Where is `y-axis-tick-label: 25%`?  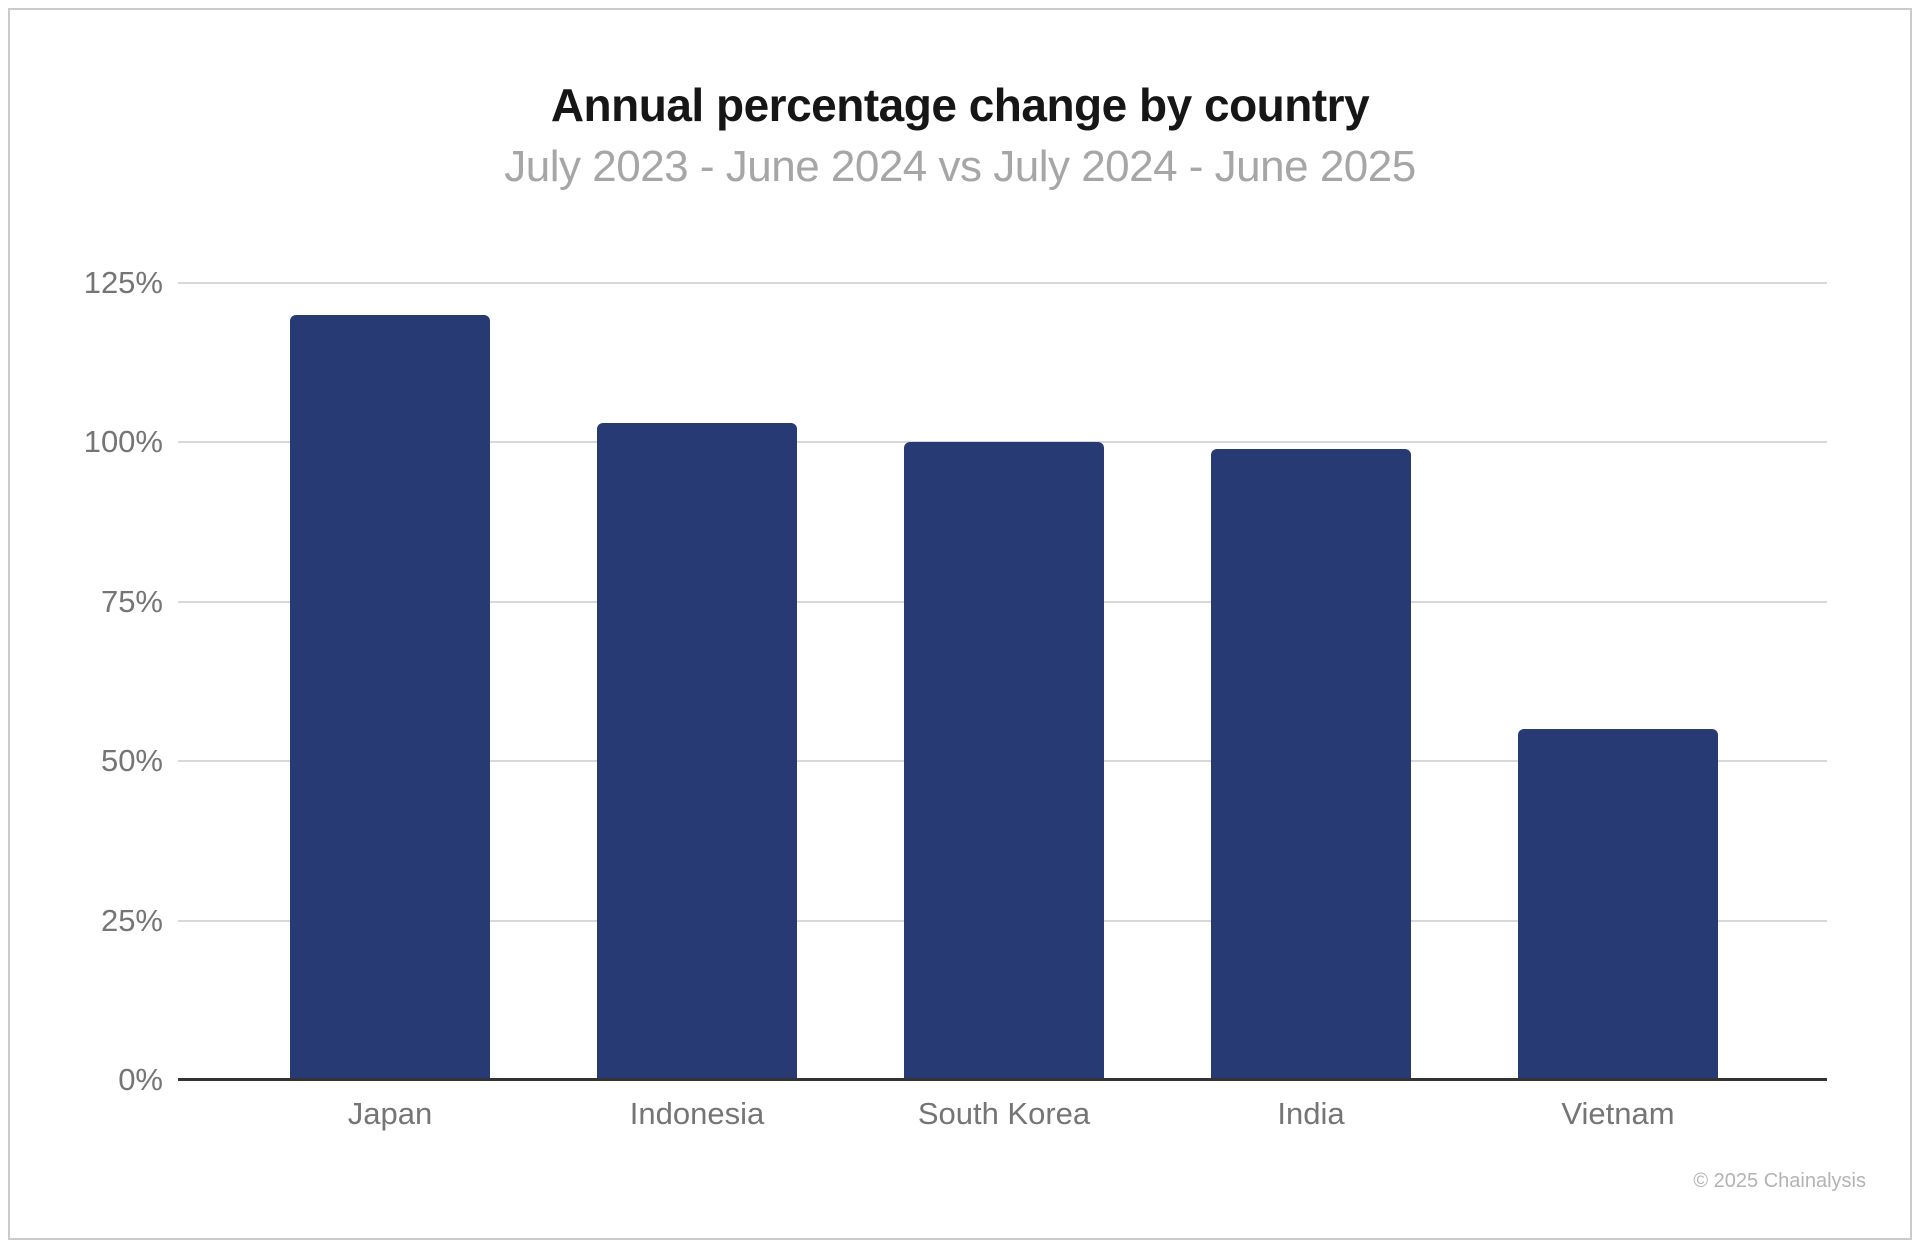 y-axis-tick-label: 25% is located at coordinates (131, 920).